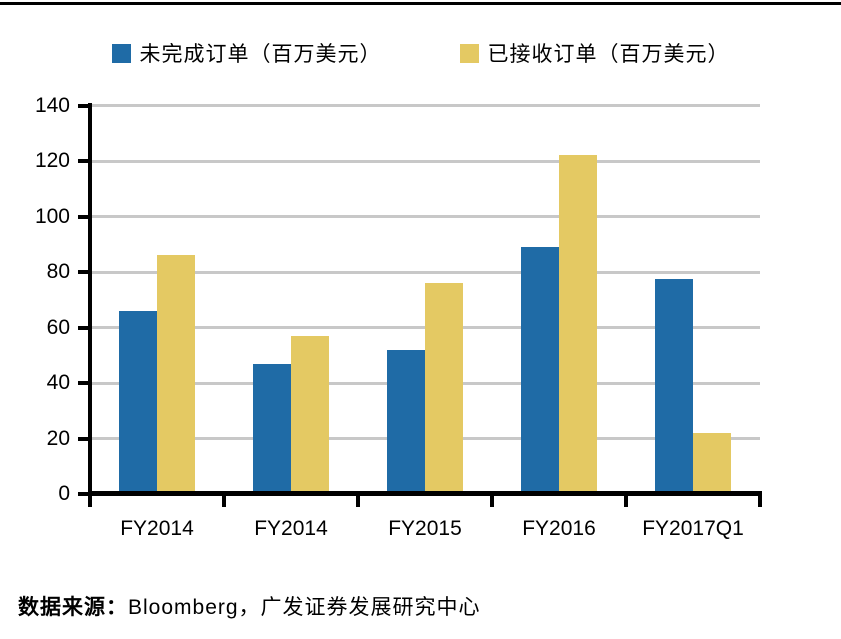 The image size is (841, 639). Describe the element at coordinates (52, 160) in the screenshot. I see `y-axis-tick-label: 120` at that location.